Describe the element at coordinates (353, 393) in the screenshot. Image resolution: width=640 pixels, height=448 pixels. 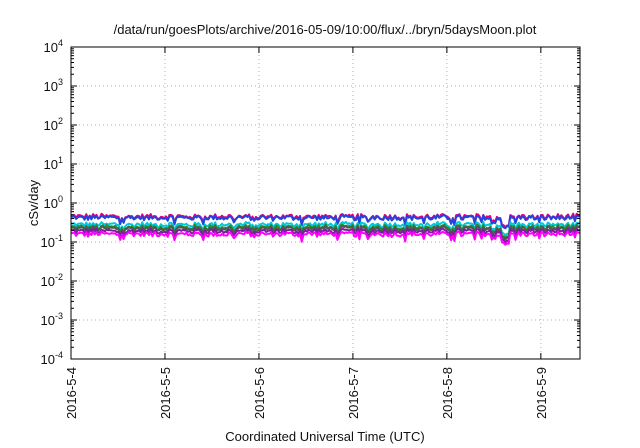
I see `x-tick-label: 2016-5-7` at that location.